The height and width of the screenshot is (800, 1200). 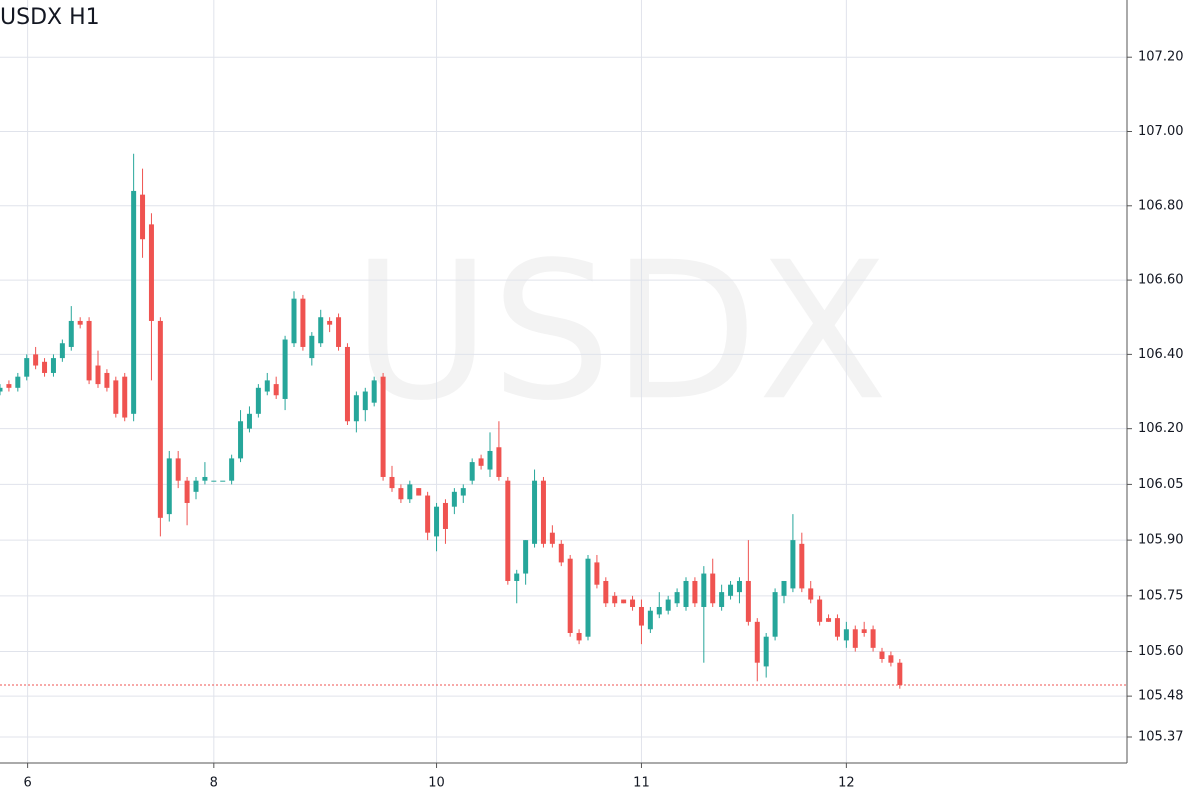 What do you see at coordinates (214, 783) in the screenshot?
I see `x-tick-label: 8` at bounding box center [214, 783].